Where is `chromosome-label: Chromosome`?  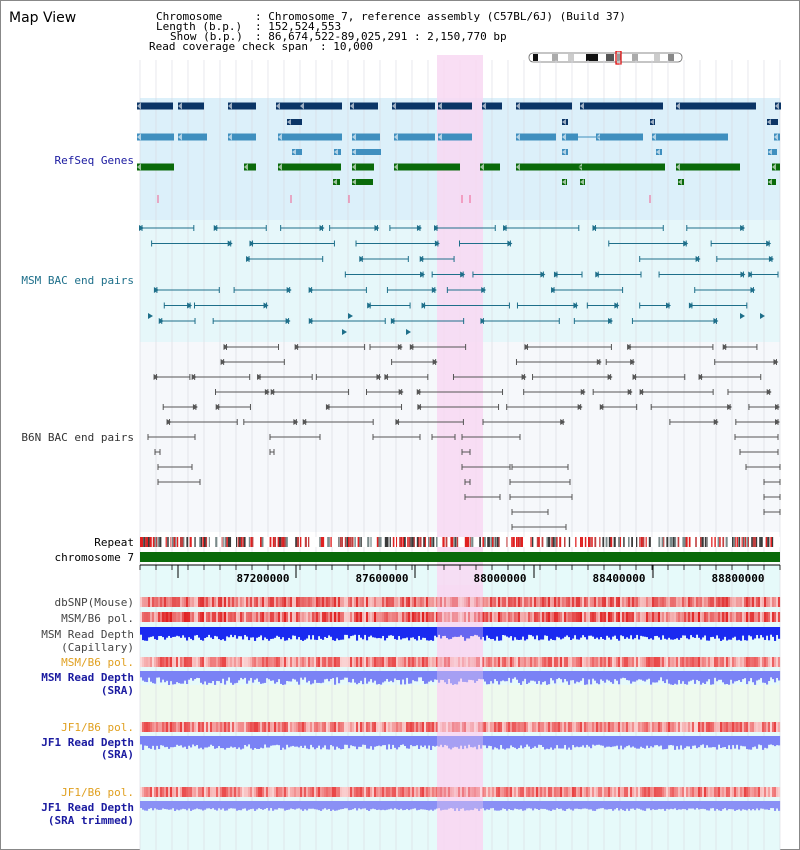
chromosome-label: Chromosome is located at coordinates (189, 16).